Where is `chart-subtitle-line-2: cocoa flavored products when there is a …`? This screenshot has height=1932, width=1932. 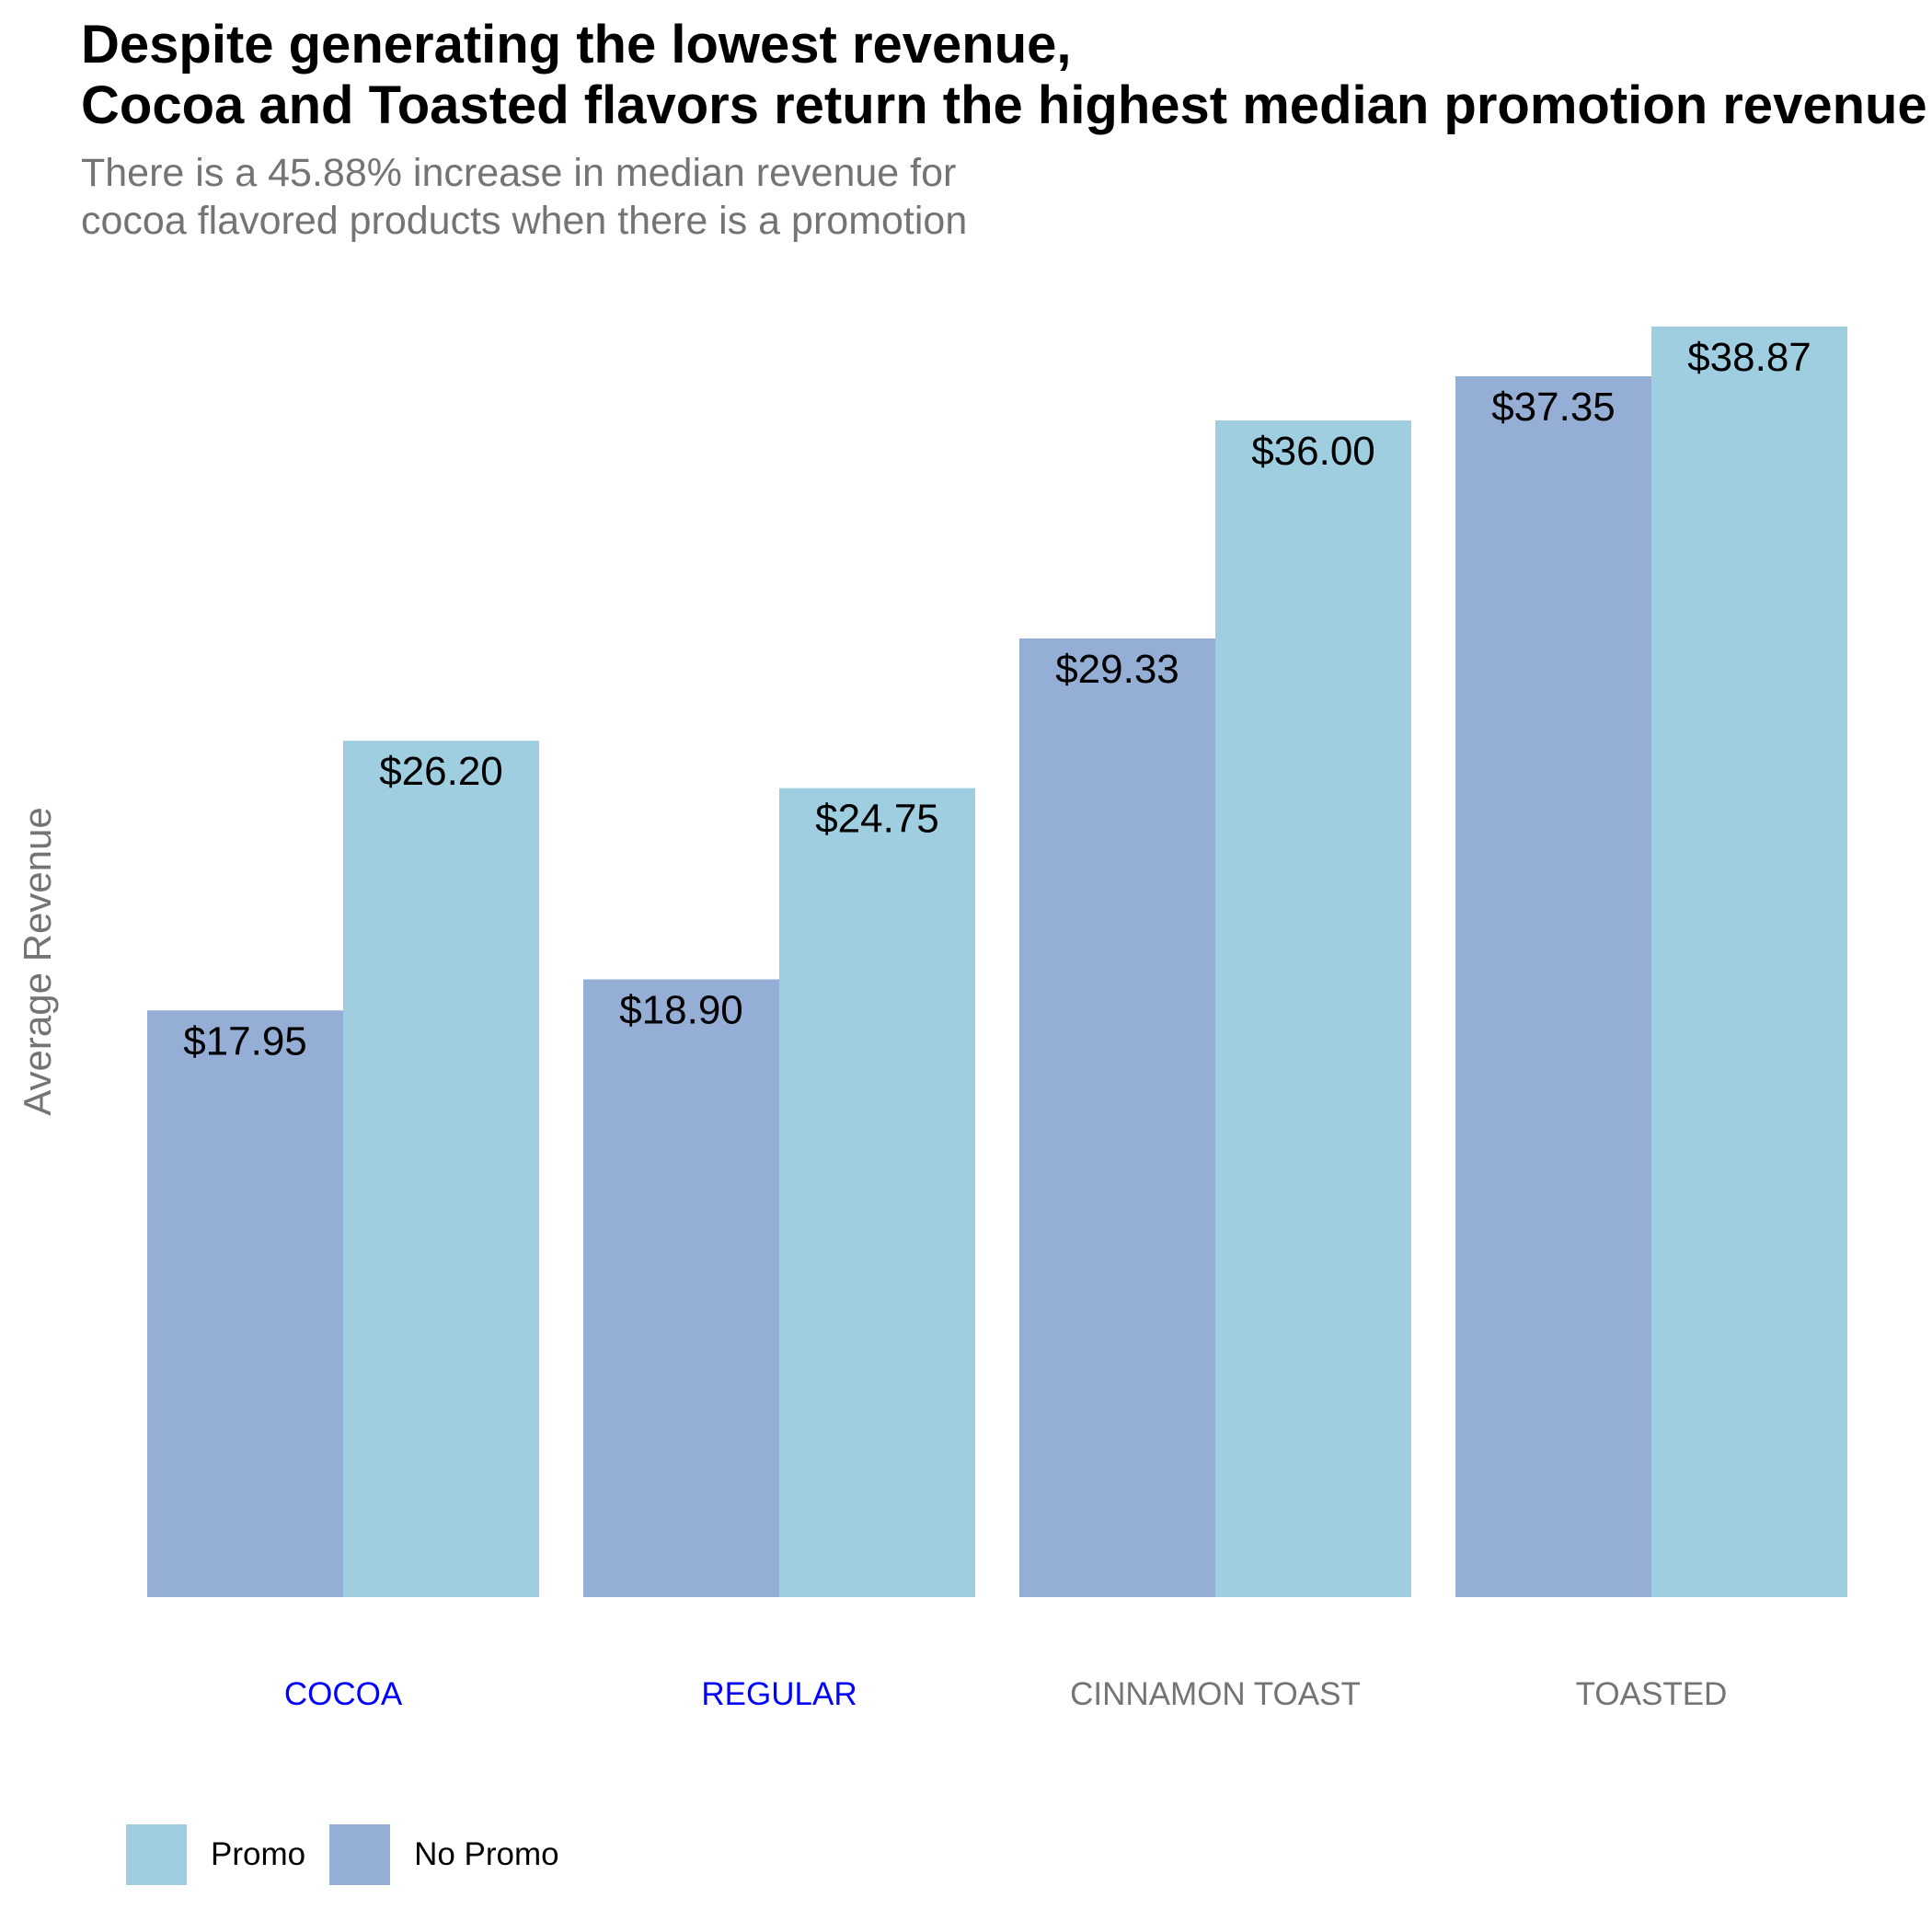
chart-subtitle-line-2: cocoa flavored products when there is a … is located at coordinates (524, 221).